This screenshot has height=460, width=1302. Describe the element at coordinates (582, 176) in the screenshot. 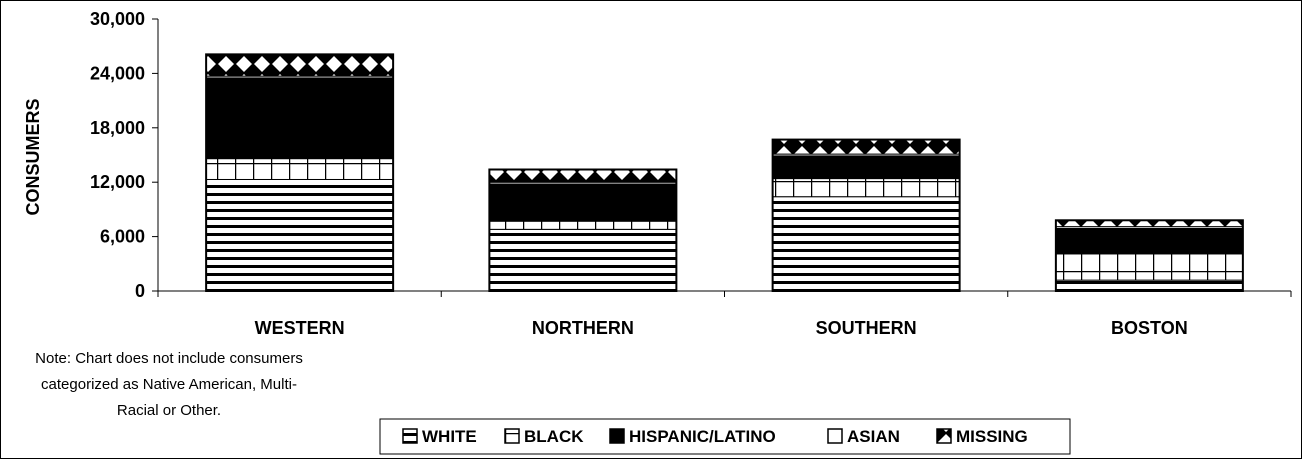

I see `bar-segment-northern-missing` at that location.